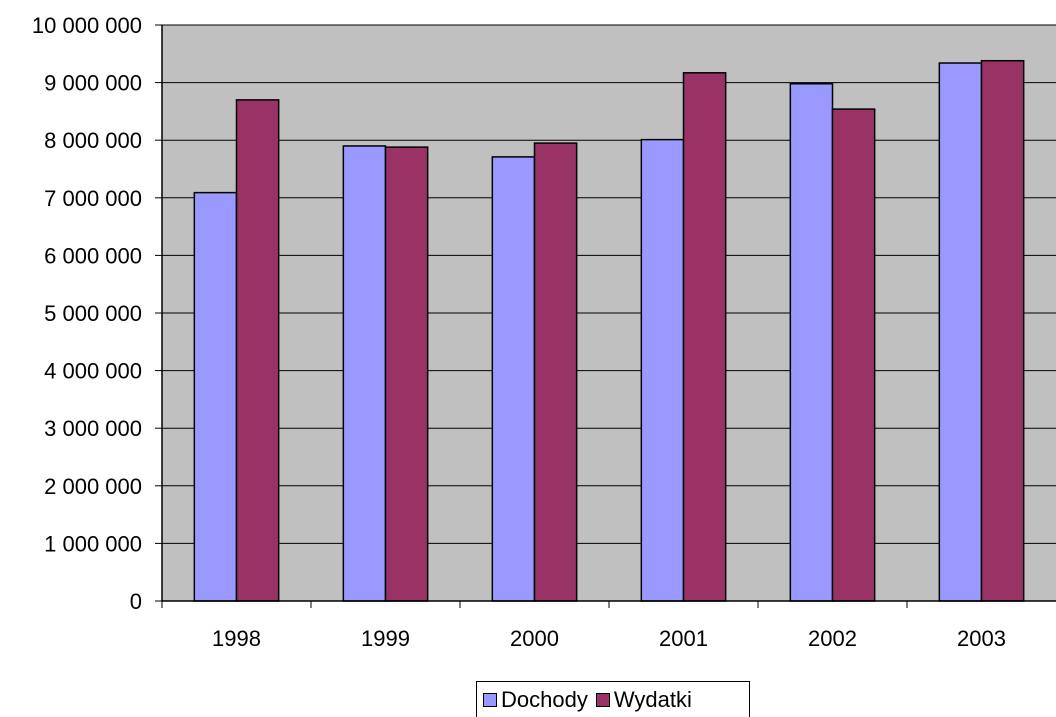 The width and height of the screenshot is (1056, 717). I want to click on x-tick-label: 2002, so click(832, 638).